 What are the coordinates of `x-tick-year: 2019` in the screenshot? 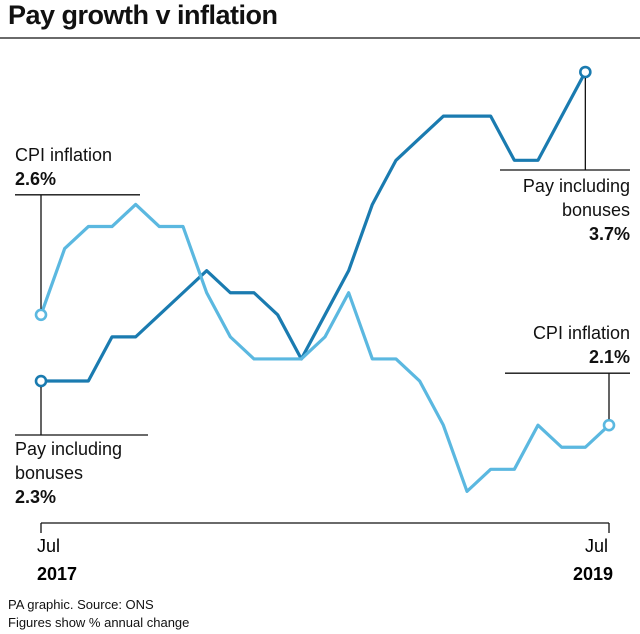 It's located at (593, 574).